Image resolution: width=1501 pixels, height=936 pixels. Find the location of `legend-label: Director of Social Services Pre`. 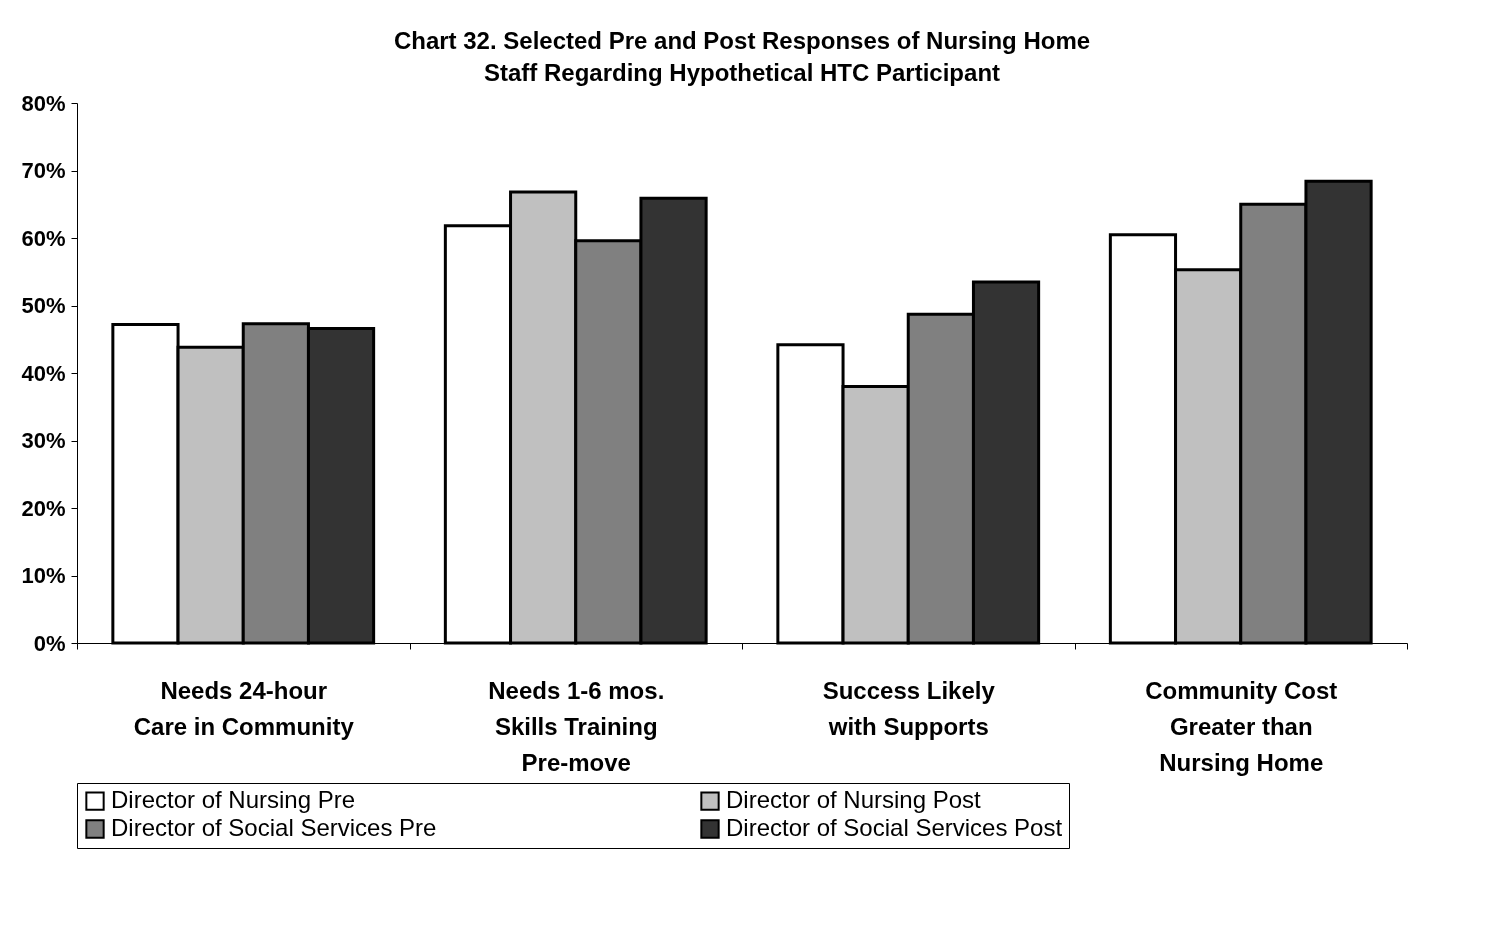

legend-label: Director of Social Services Pre is located at coordinates (274, 827).